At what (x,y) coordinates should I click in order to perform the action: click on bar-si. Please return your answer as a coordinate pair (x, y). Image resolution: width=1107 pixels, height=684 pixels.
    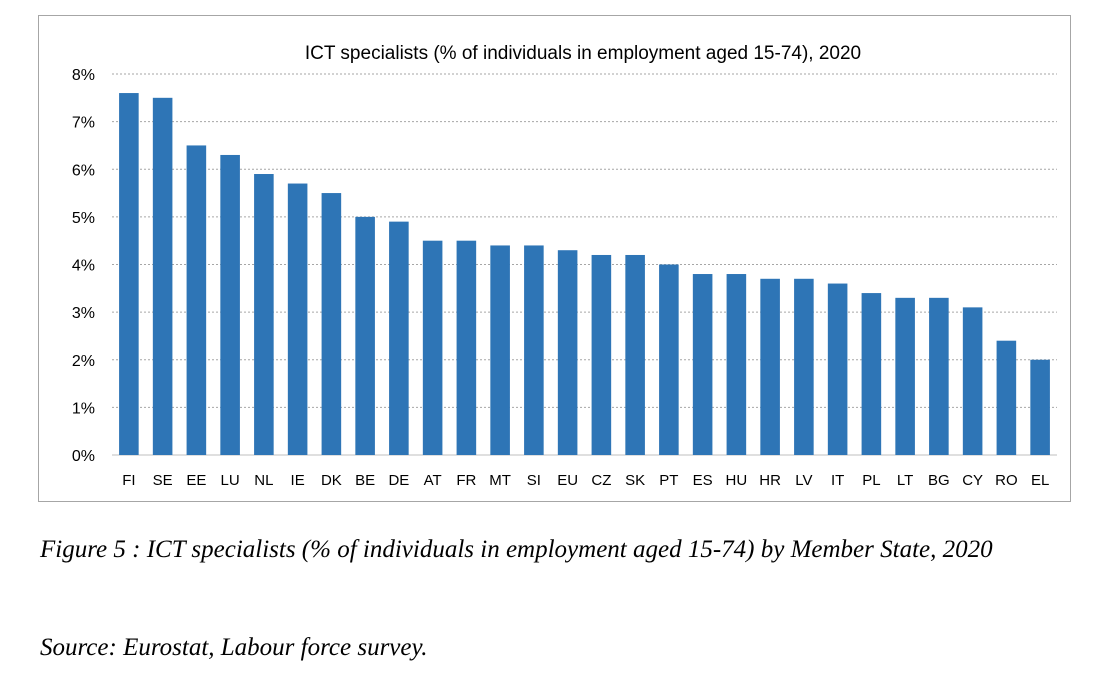
    Looking at the image, I should click on (534, 350).